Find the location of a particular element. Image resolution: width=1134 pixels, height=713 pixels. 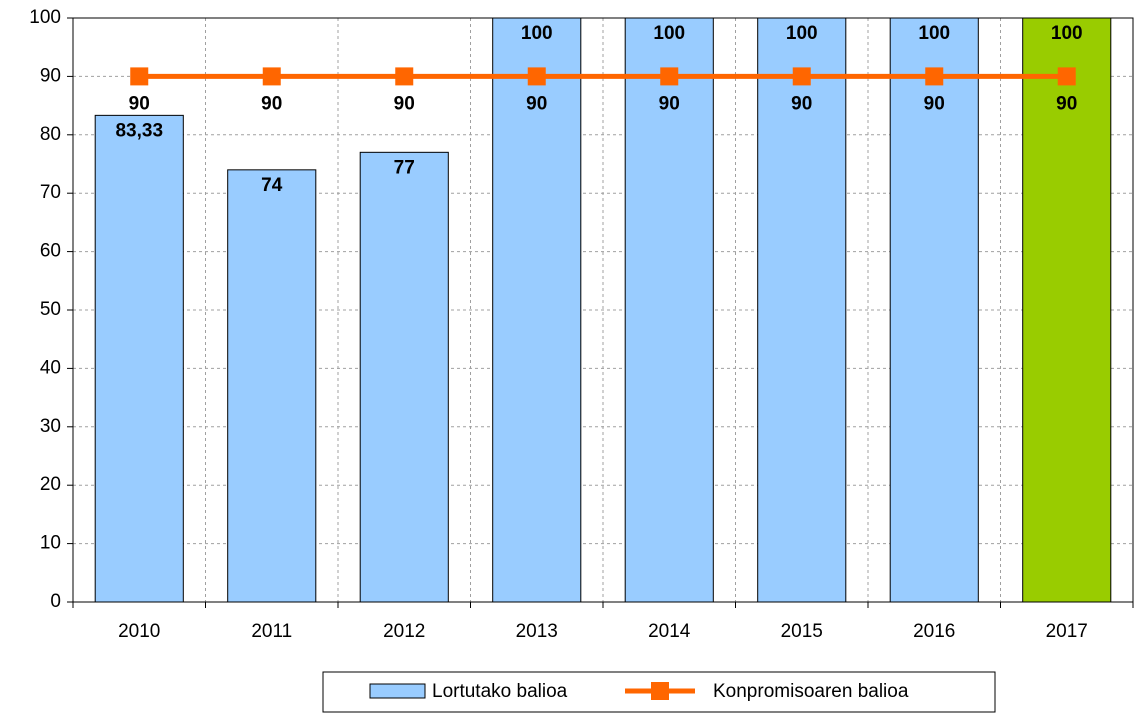

y-tick-label: 40 is located at coordinates (50, 367).